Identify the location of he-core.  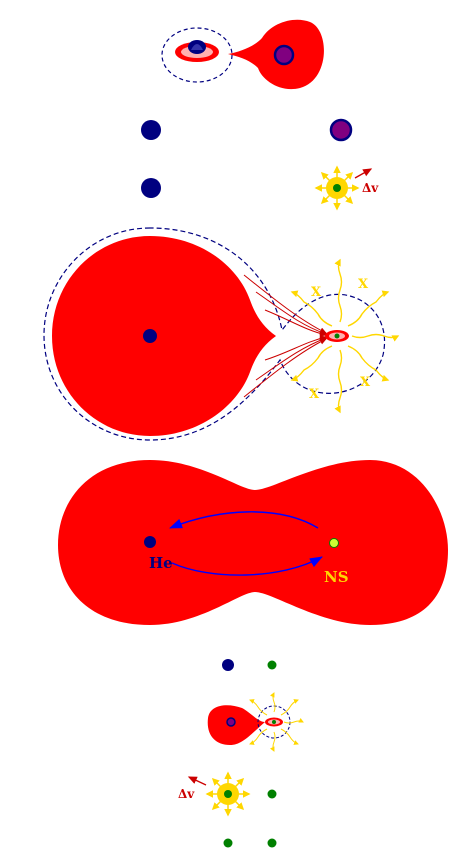
(150, 542).